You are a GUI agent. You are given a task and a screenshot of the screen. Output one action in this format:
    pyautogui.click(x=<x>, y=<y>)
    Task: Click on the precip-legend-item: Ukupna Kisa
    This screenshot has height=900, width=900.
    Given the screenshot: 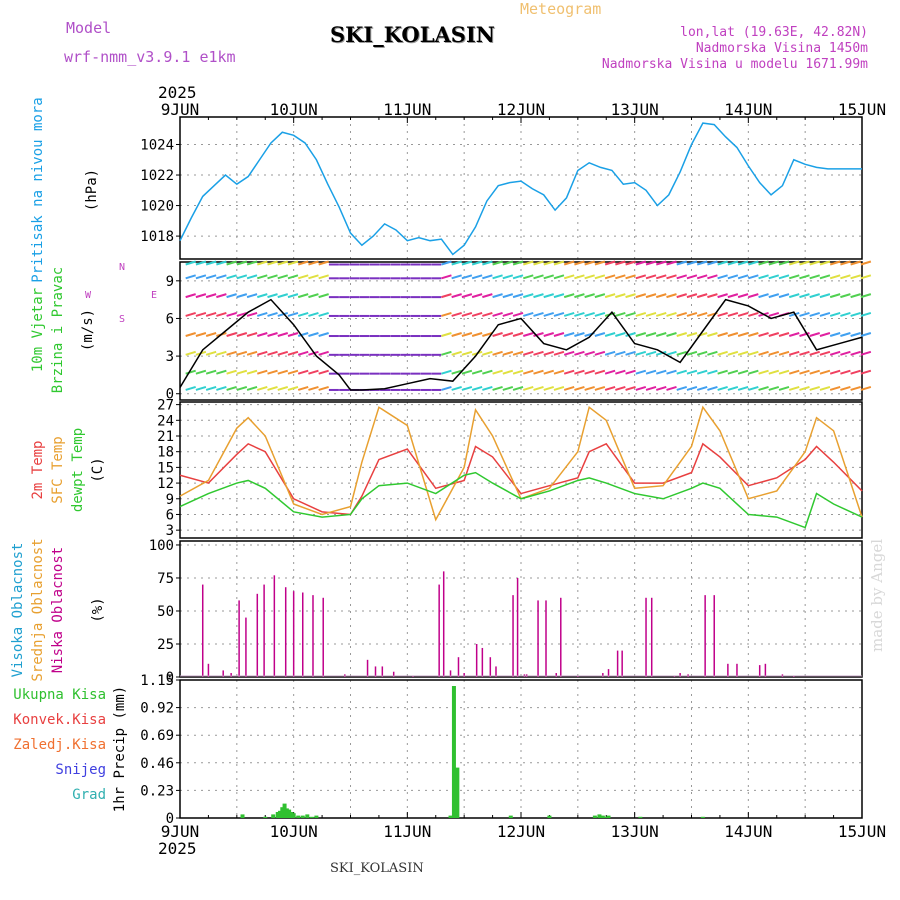 What is the action you would take?
    pyautogui.click(x=59, y=695)
    